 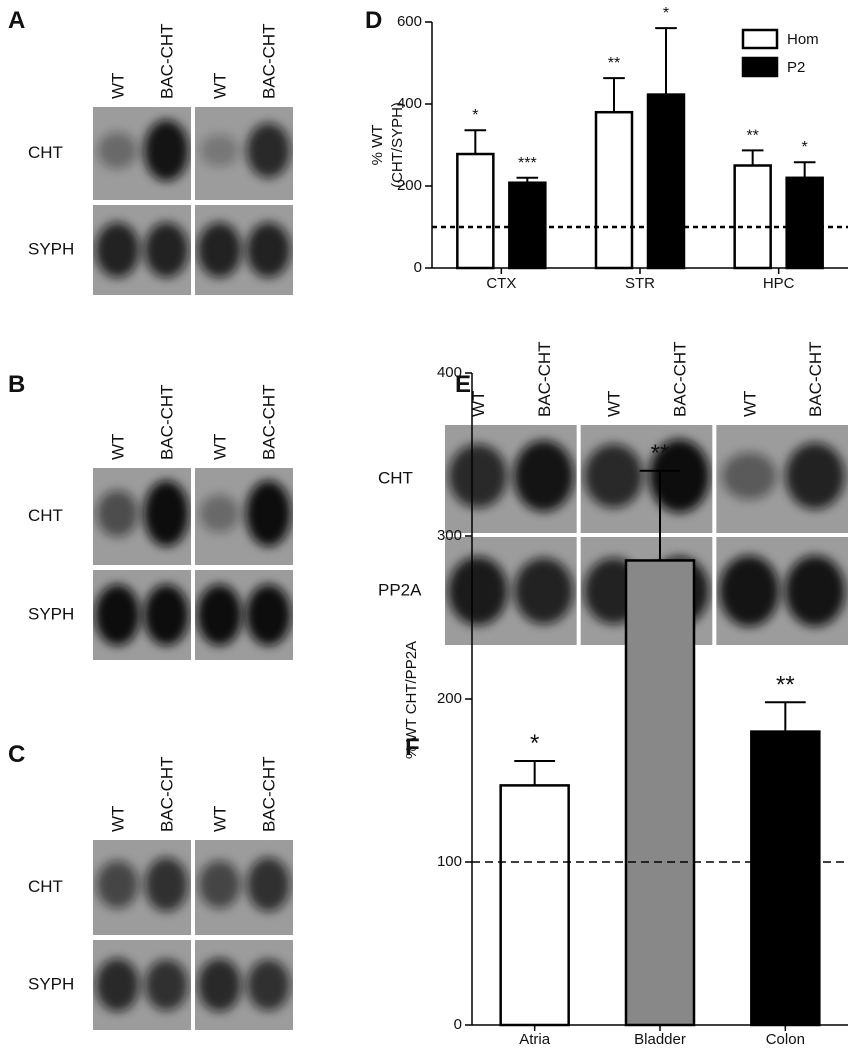 I want to click on y-axis-label: % WT CHT/PP2A, so click(x=411, y=700).